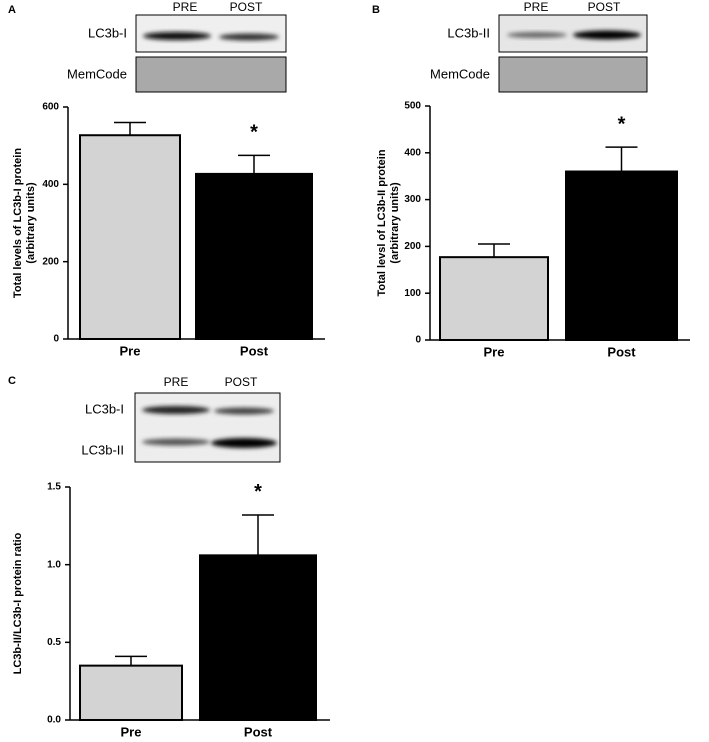 The width and height of the screenshot is (709, 742). What do you see at coordinates (510, 46) in the screenshot?
I see `blot-b: B PRE POST LC3b-II MemCode` at bounding box center [510, 46].